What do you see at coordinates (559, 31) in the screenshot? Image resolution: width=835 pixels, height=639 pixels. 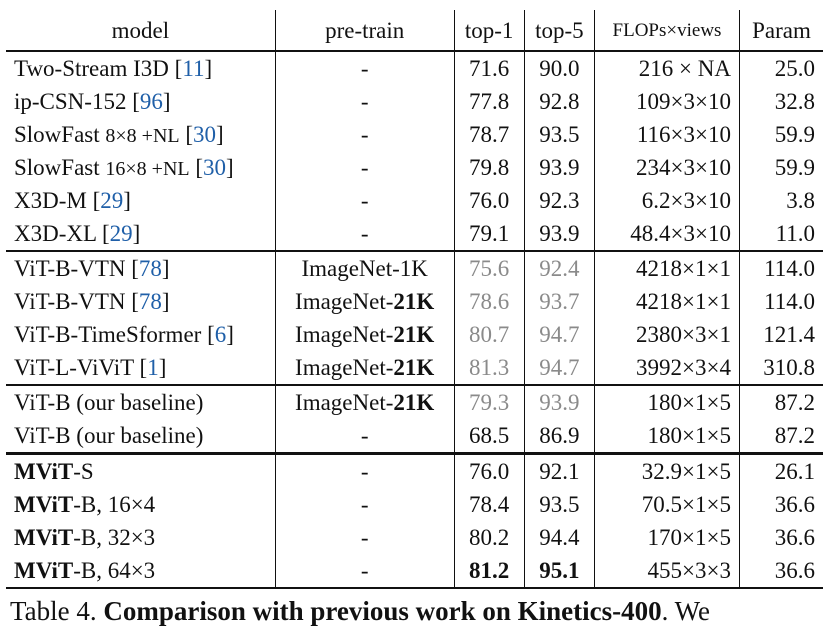 I see `header-top5: top-5` at bounding box center [559, 31].